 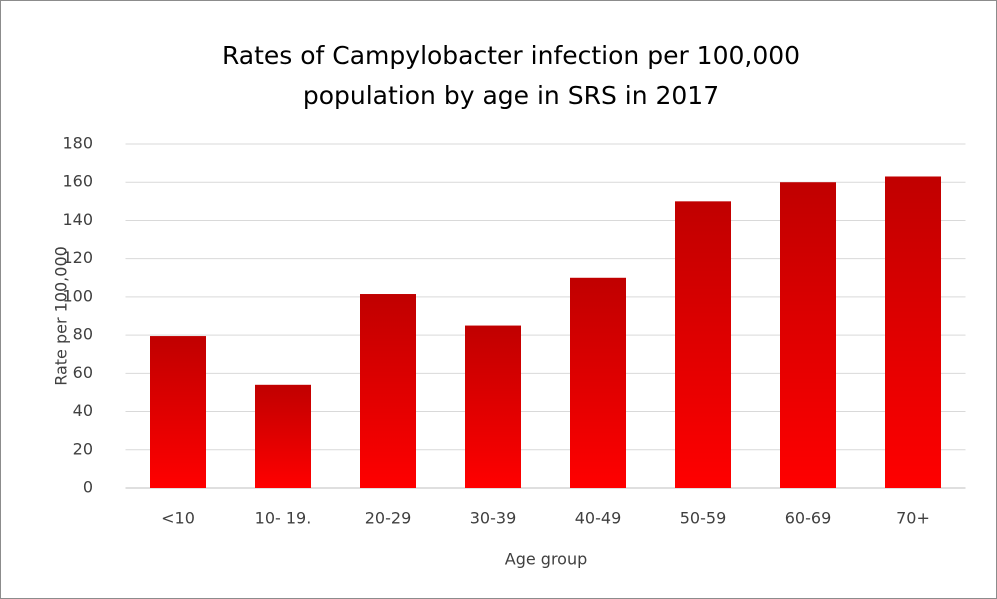 What do you see at coordinates (77, 219) in the screenshot?
I see `y-tick-label: 140` at bounding box center [77, 219].